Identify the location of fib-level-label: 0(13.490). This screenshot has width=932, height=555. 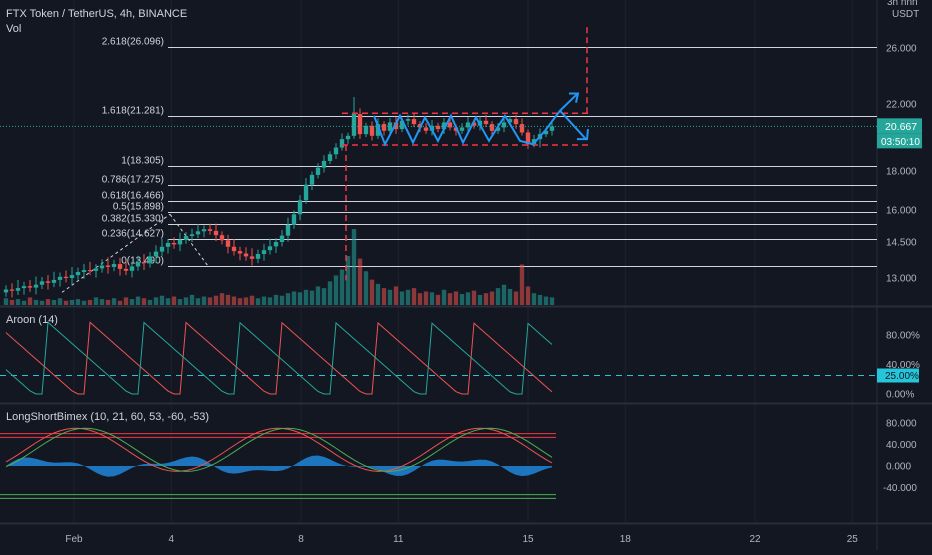
(142, 261).